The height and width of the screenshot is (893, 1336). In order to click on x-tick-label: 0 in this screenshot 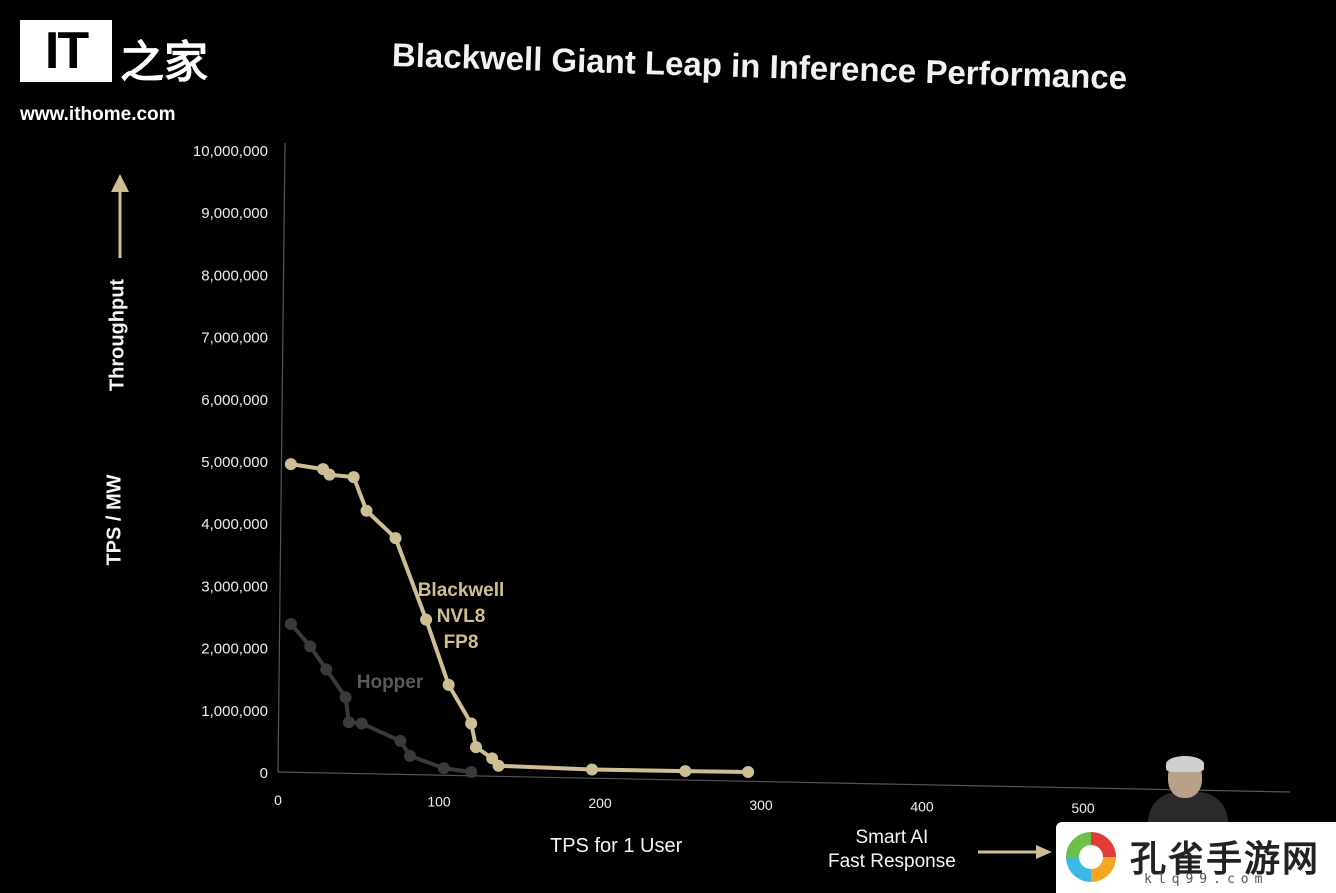, I will do `click(278, 800)`.